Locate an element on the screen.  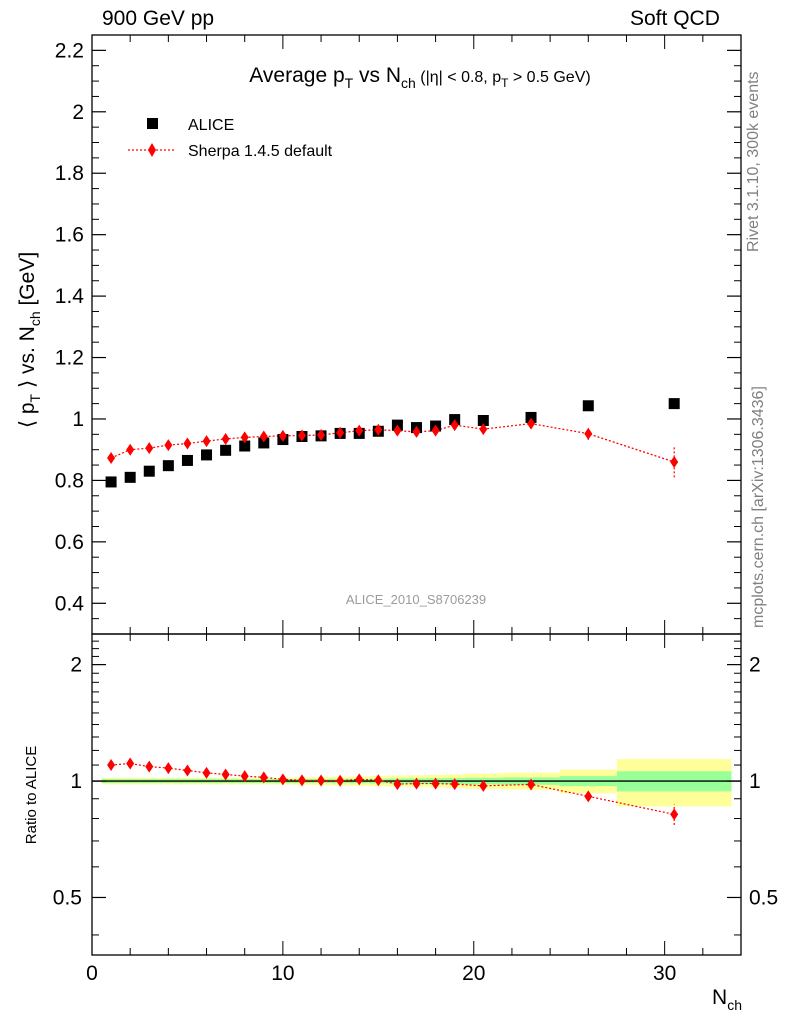
x-tick-label: 10 is located at coordinates (282, 973).